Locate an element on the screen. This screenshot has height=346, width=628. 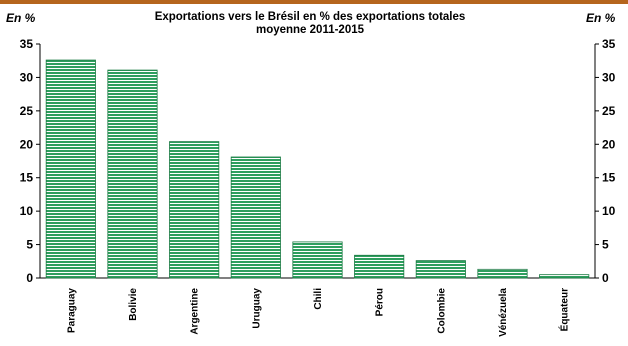
y-tick-label-left: 0 is located at coordinates (29, 278).